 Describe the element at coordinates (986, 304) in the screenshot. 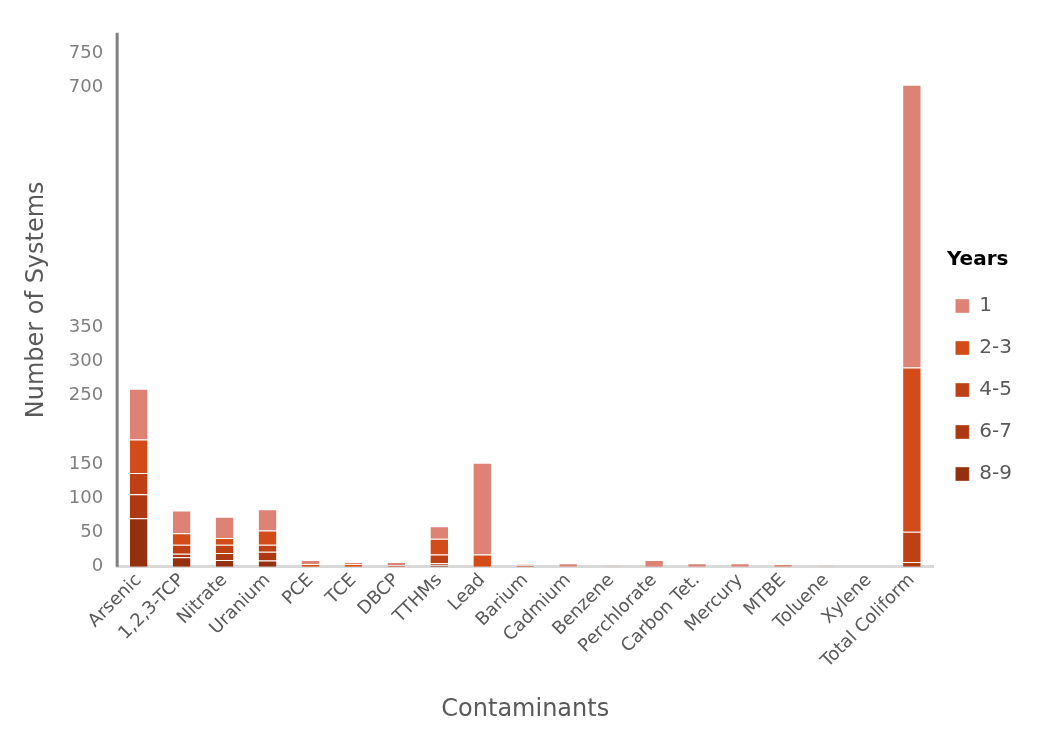

I see `legend-label: 1` at that location.